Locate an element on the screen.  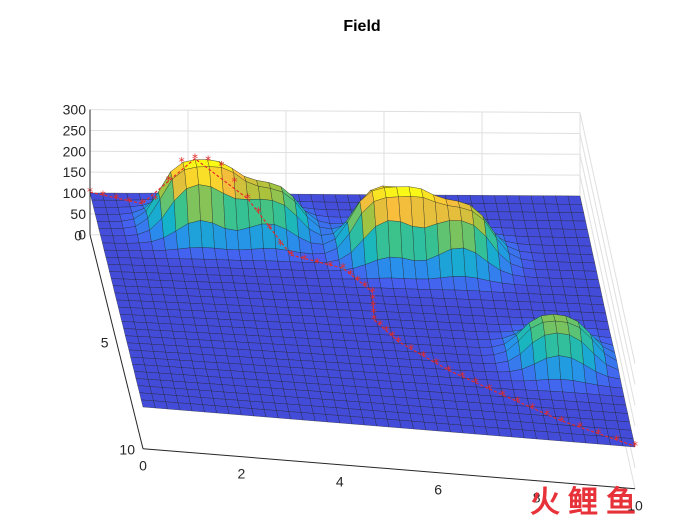
z-tick-label: 300 is located at coordinates (75, 110).